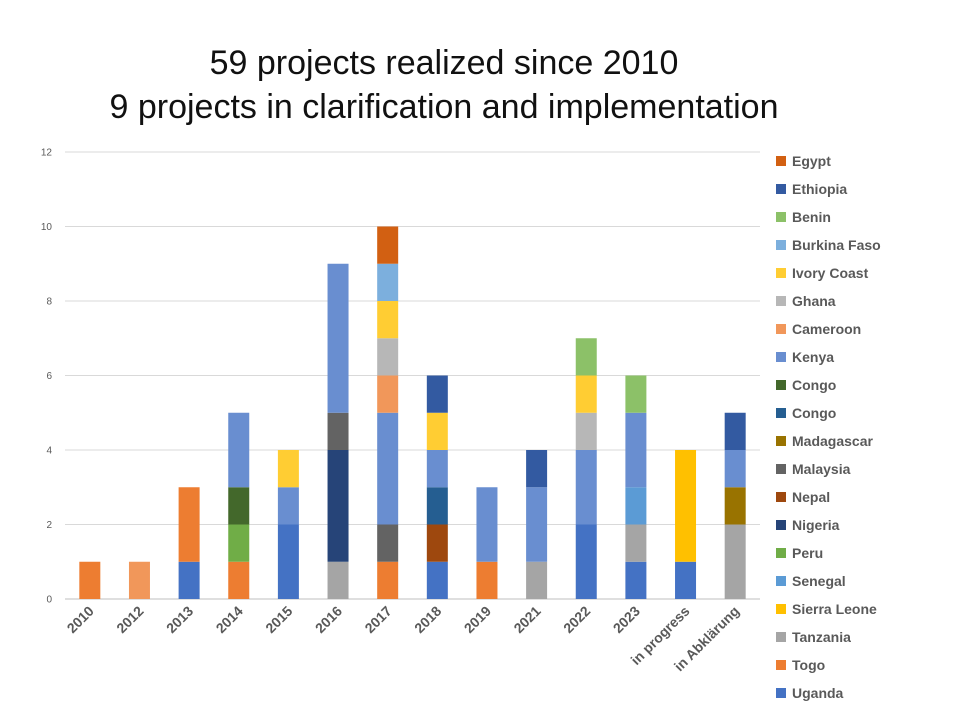 The height and width of the screenshot is (720, 960). I want to click on y-tick-label: 0, so click(49, 600).